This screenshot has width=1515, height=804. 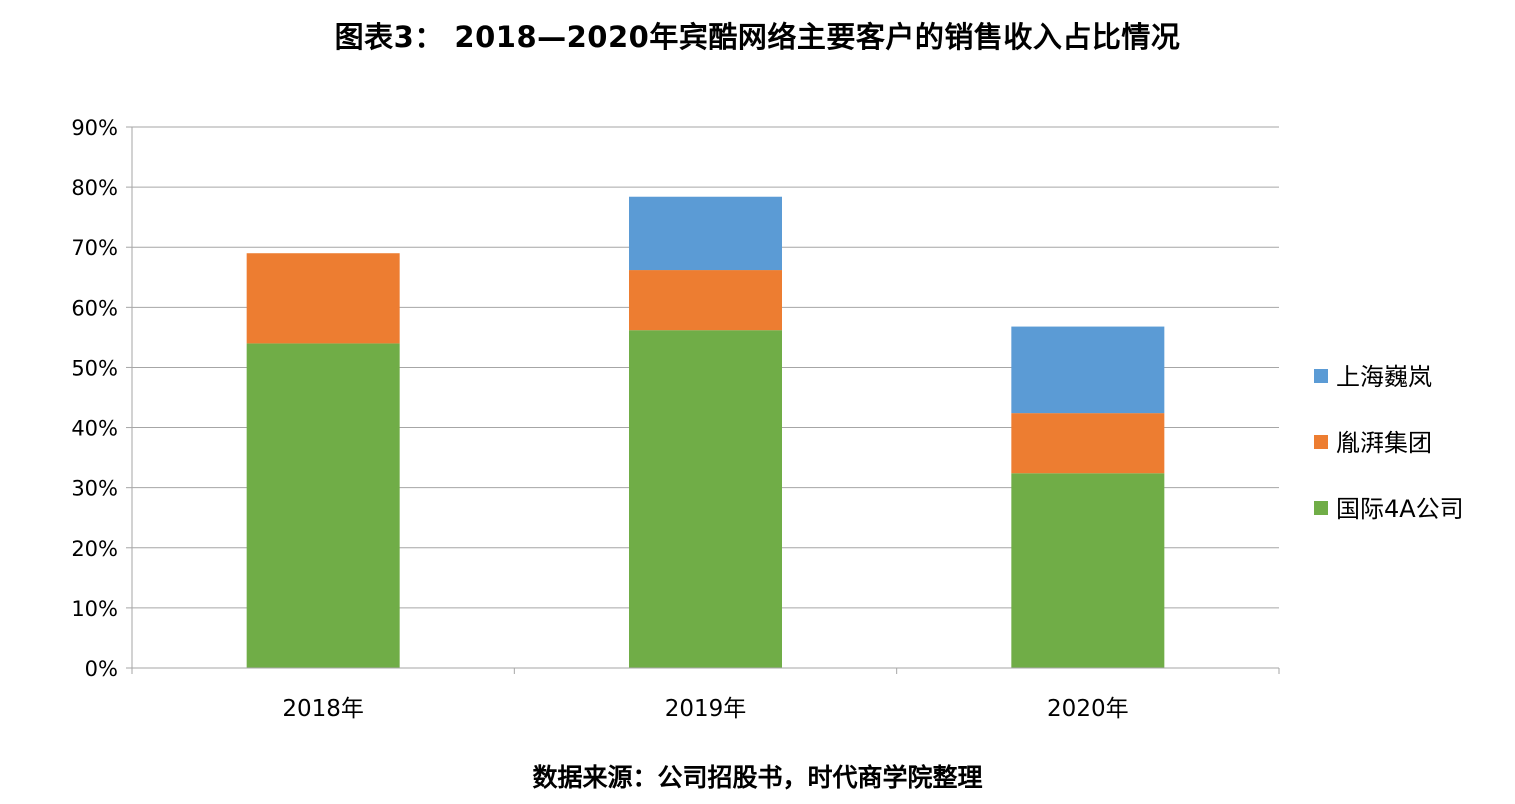 What do you see at coordinates (1384, 377) in the screenshot?
I see `legend-label: 上海巍岚` at bounding box center [1384, 377].